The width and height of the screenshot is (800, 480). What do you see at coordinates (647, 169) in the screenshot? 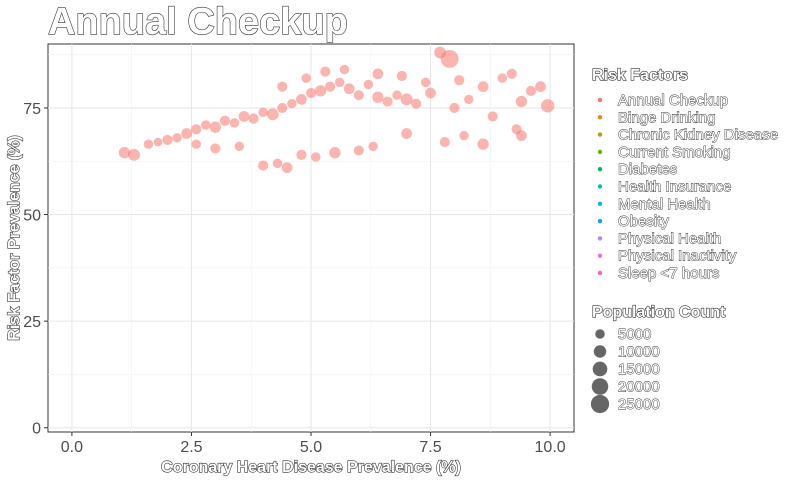
I see `legend-item-label: Diabetes` at bounding box center [647, 169].